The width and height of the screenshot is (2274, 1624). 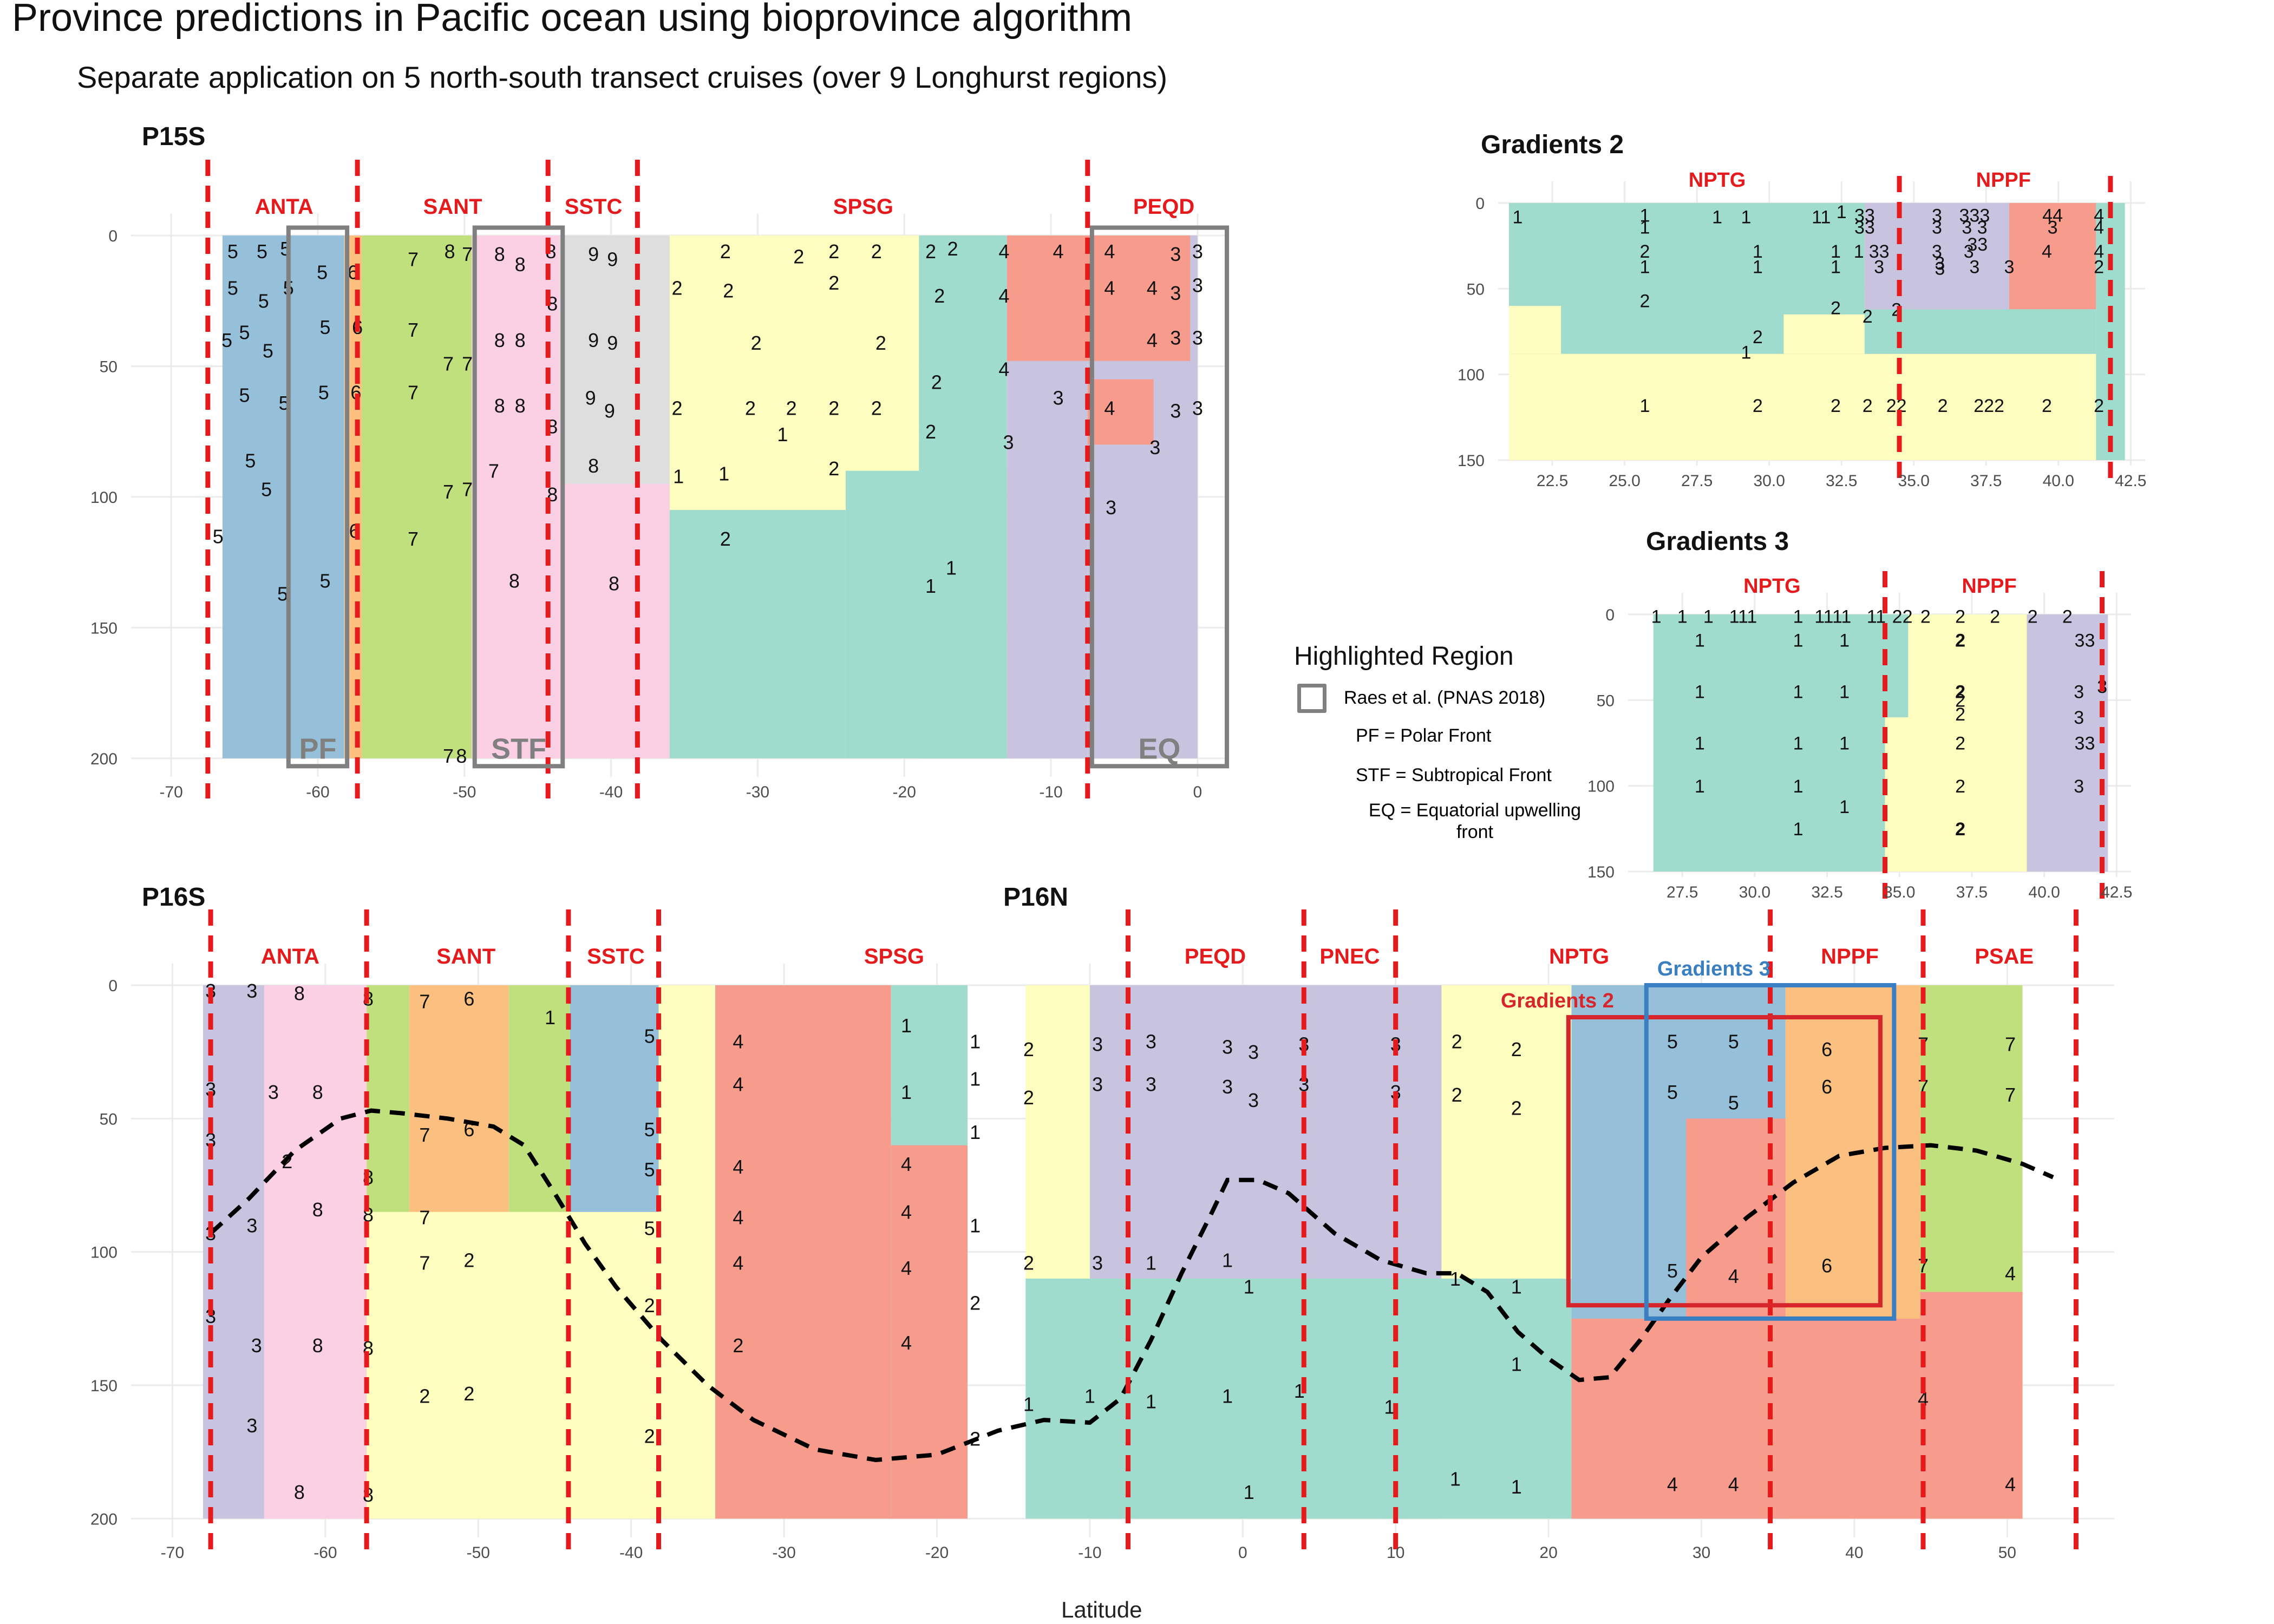 What do you see at coordinates (290, 956) in the screenshot?
I see `region-label: ANTA` at bounding box center [290, 956].